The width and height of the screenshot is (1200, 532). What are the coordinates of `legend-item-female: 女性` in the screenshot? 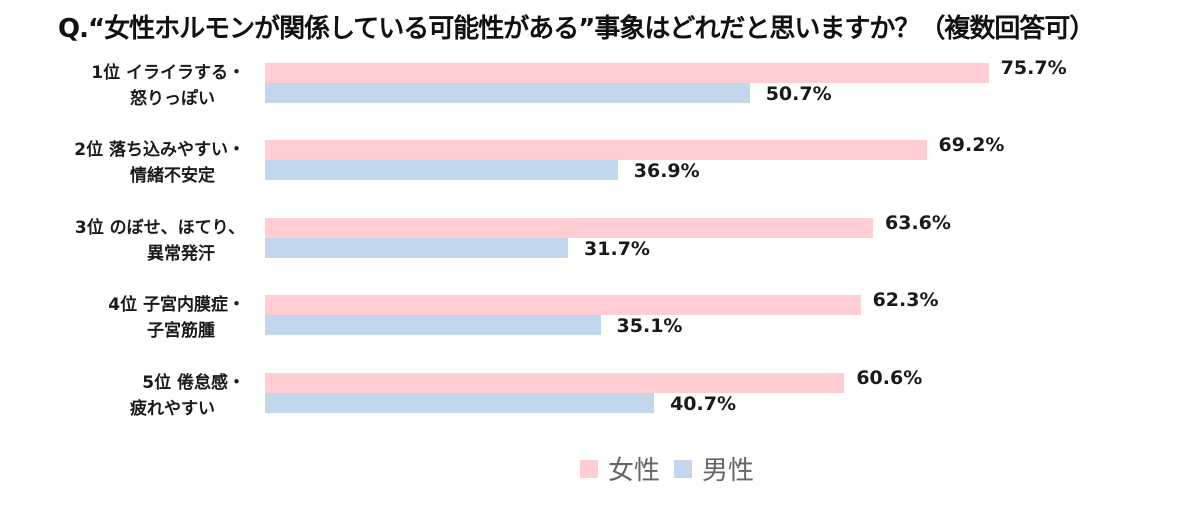 It's located at (620, 468).